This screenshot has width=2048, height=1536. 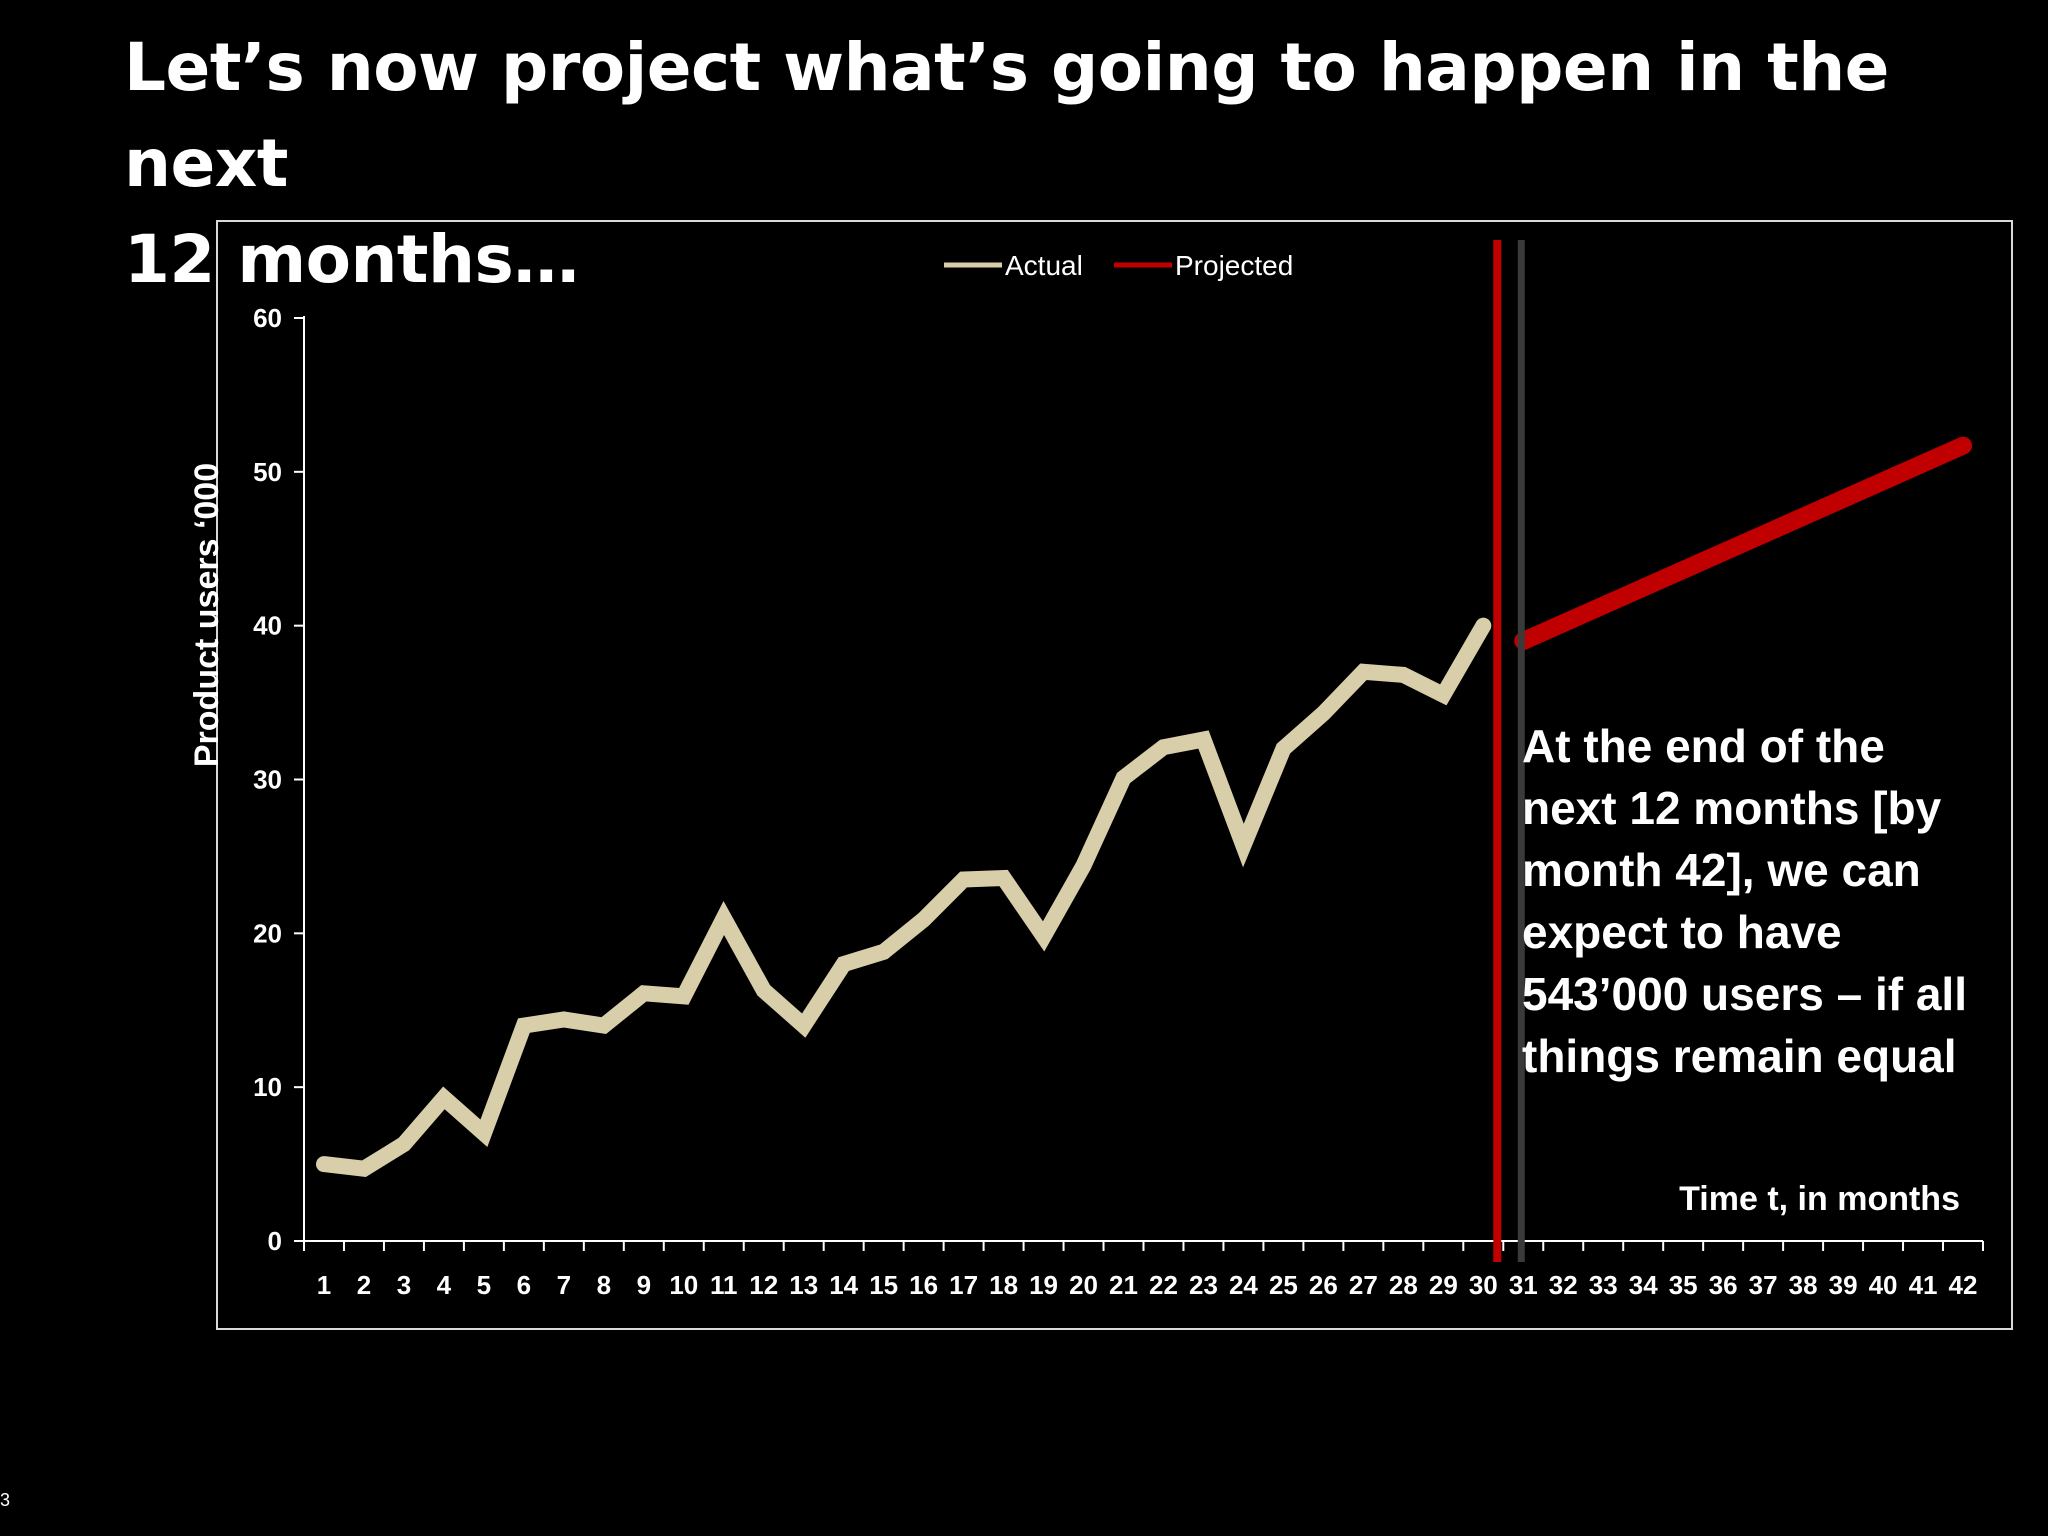 What do you see at coordinates (1203, 1285) in the screenshot?
I see `x-tick-label: 23` at bounding box center [1203, 1285].